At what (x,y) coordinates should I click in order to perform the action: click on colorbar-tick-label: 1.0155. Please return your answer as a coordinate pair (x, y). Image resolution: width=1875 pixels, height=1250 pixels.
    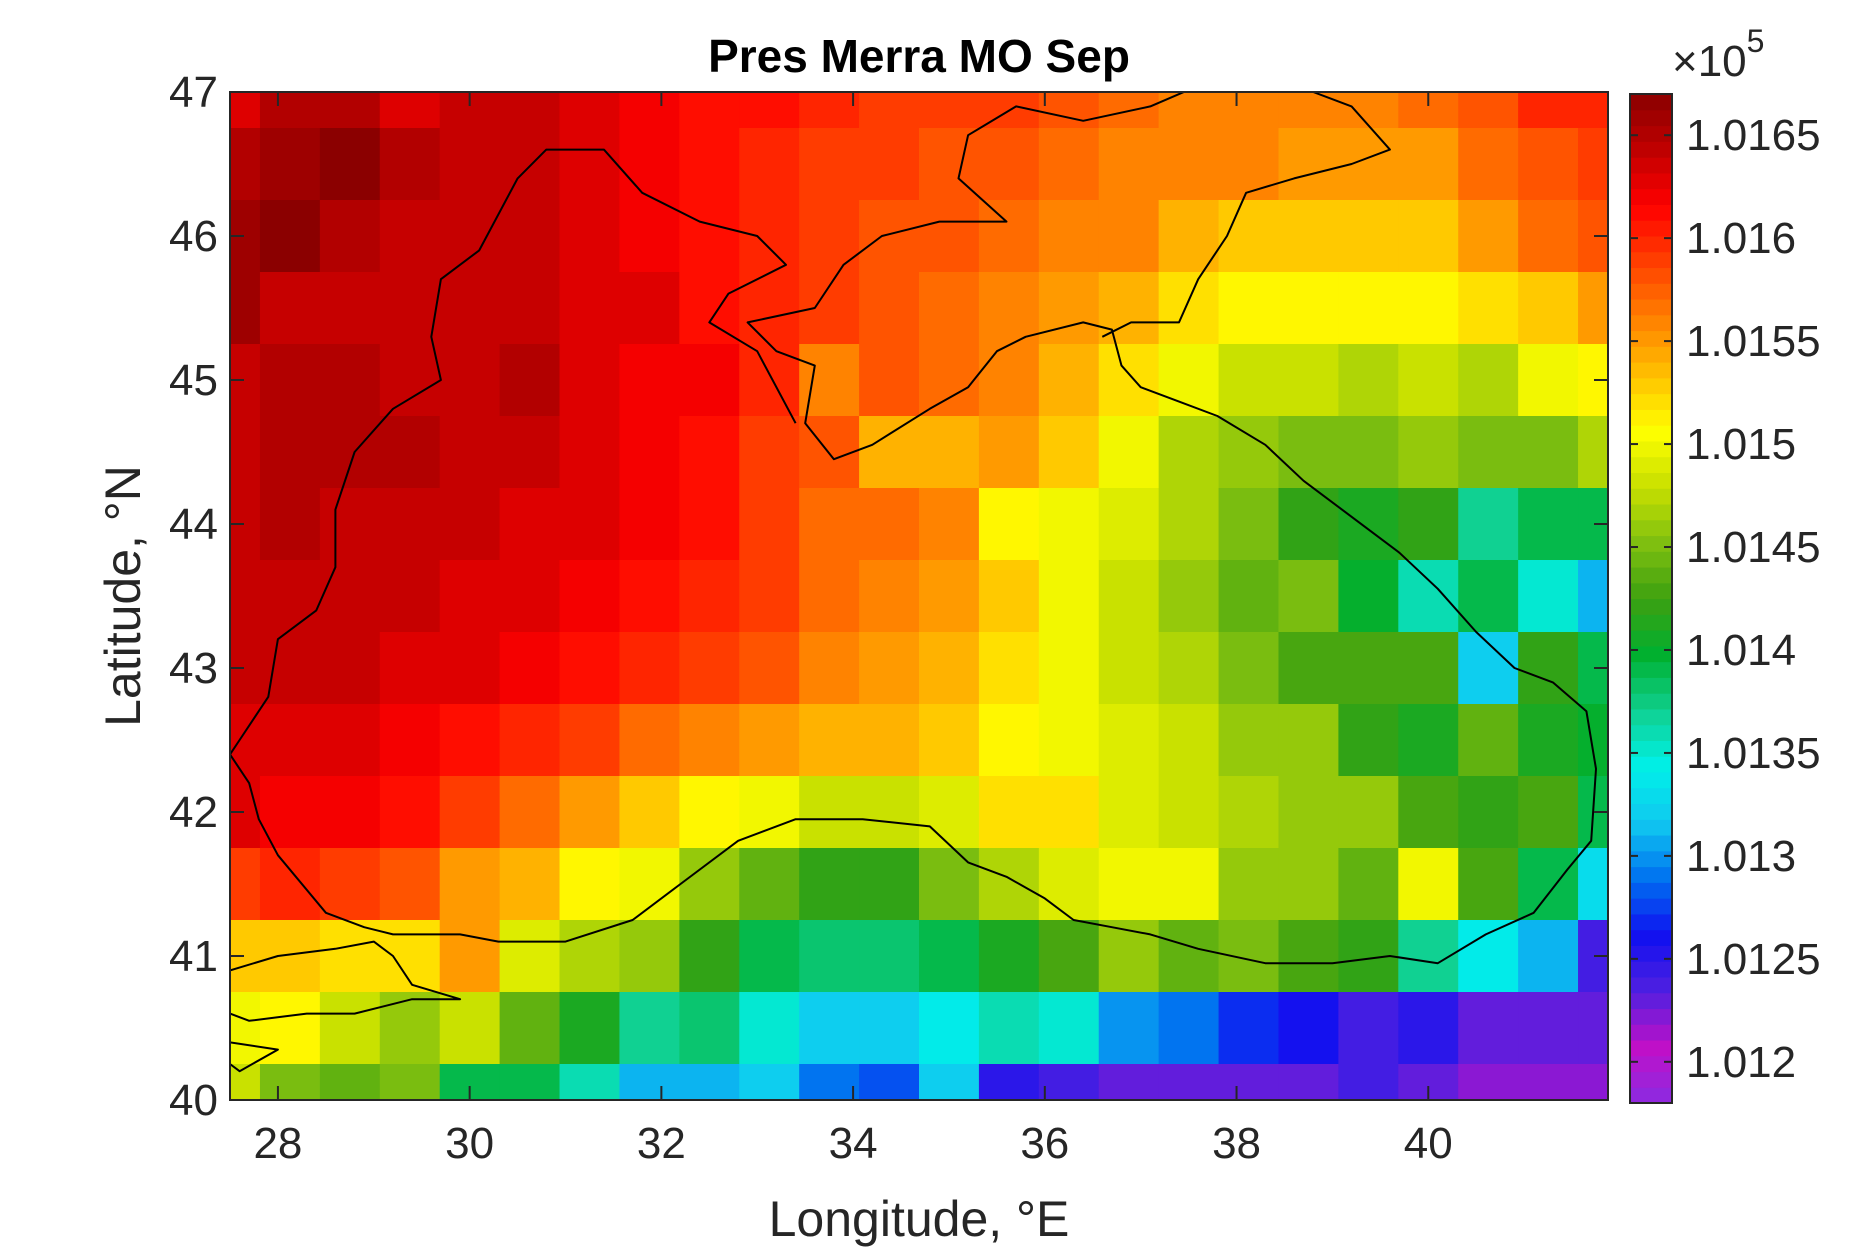
    Looking at the image, I should click on (1753, 341).